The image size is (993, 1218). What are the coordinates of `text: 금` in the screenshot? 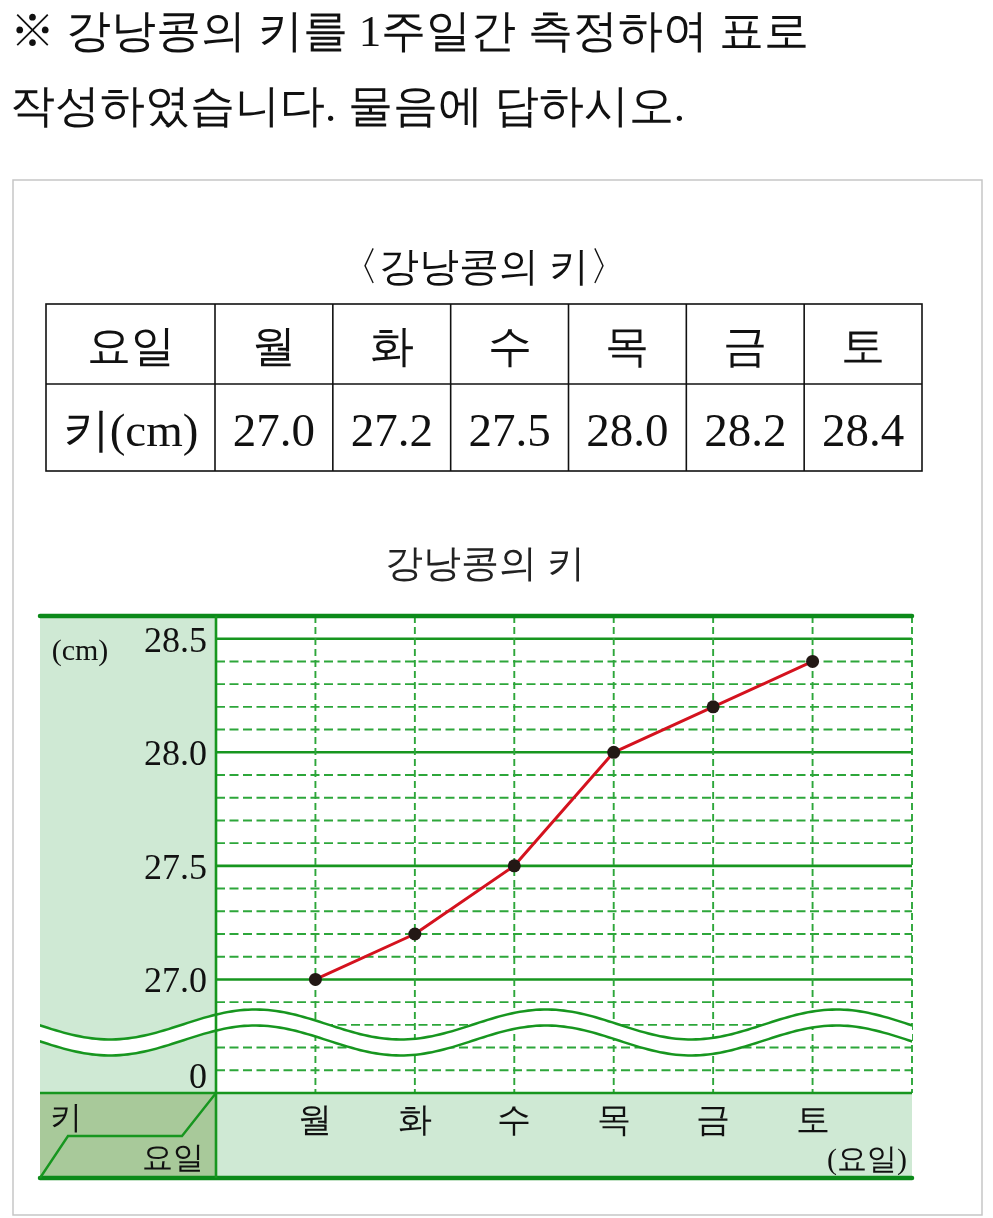 It's located at (745, 346).